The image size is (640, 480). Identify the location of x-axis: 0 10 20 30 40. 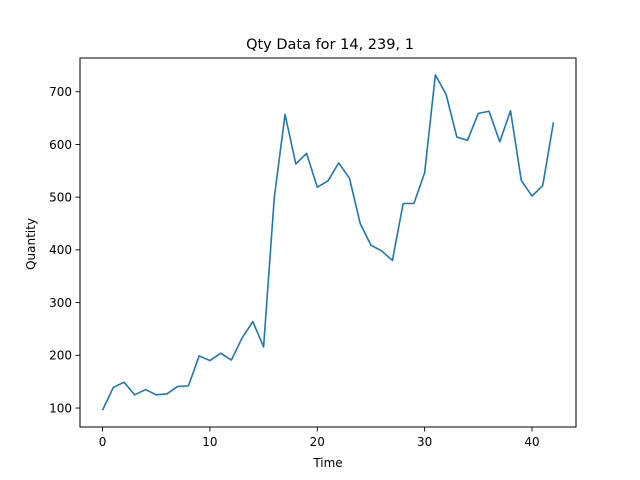
(319, 438).